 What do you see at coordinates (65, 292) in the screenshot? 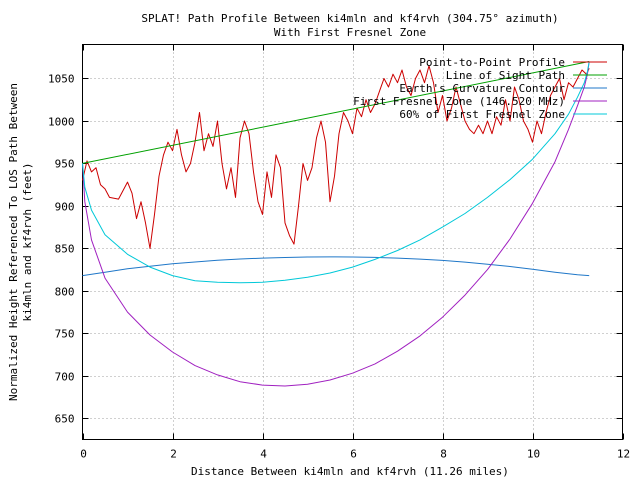
I see `y-tick-label: 800` at bounding box center [65, 292].